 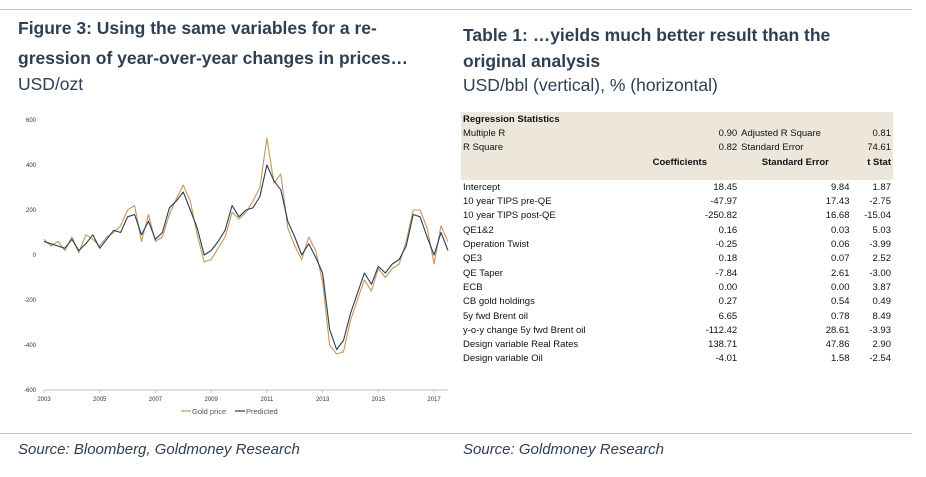 What do you see at coordinates (677, 244) in the screenshot?
I see `table-row: Operation Twist -0.25 0.06 -3.99` at bounding box center [677, 244].